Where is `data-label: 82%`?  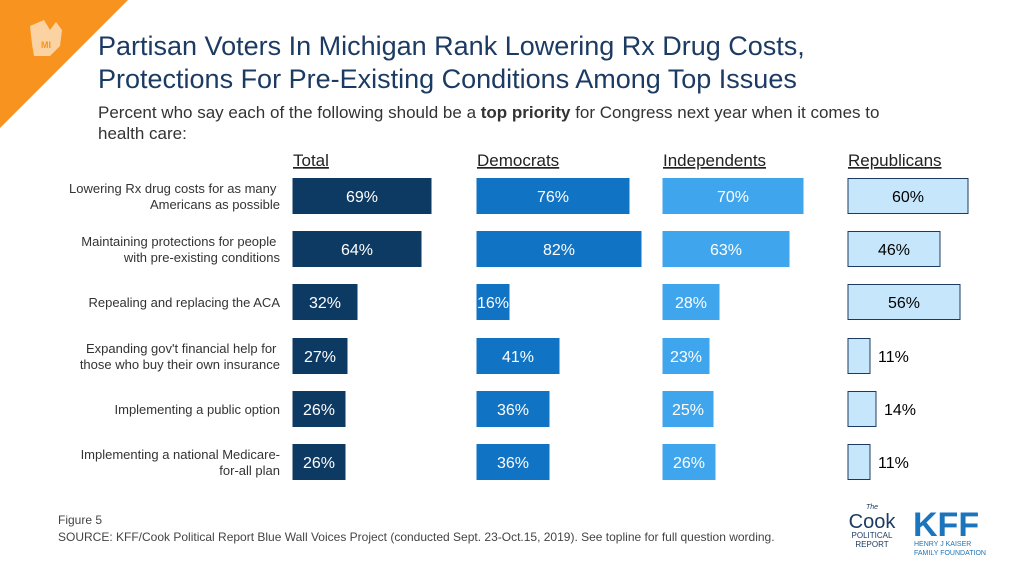
data-label: 82% is located at coordinates (559, 250).